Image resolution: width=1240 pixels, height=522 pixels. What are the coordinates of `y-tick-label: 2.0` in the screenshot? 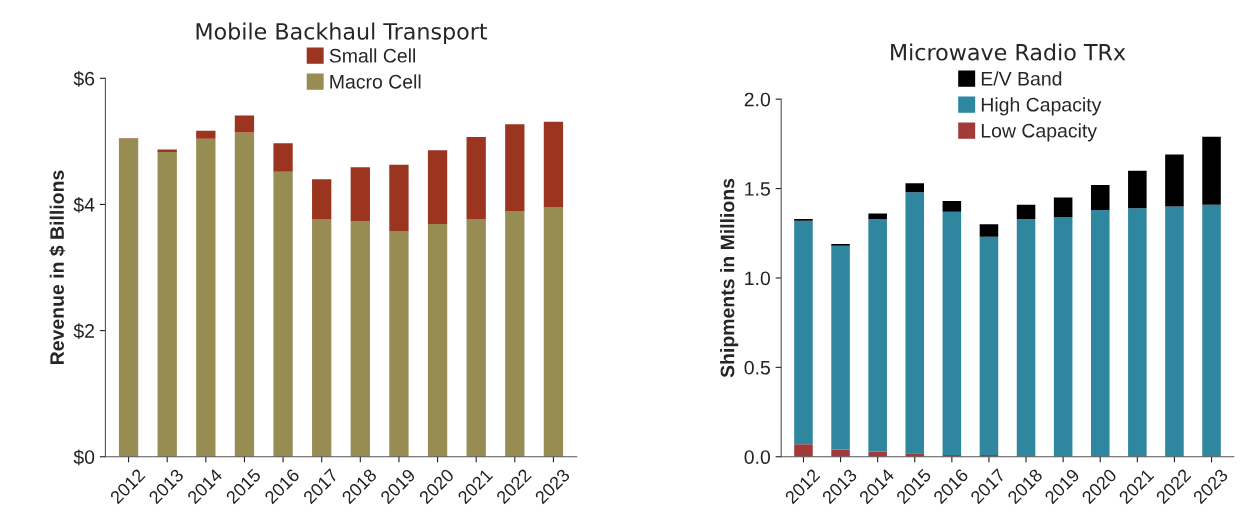 It's located at (757, 99).